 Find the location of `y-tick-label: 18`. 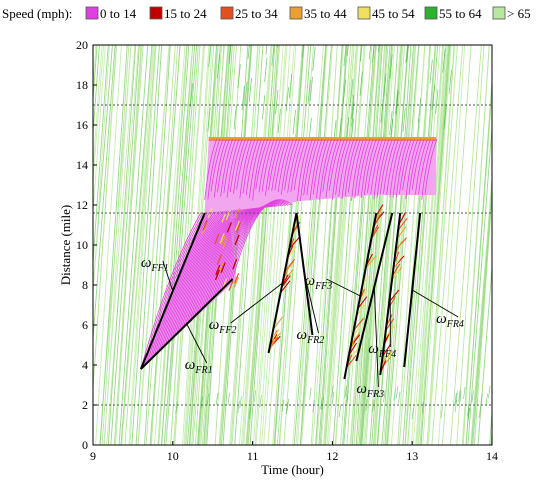

y-tick-label: 18 is located at coordinates (82, 85).